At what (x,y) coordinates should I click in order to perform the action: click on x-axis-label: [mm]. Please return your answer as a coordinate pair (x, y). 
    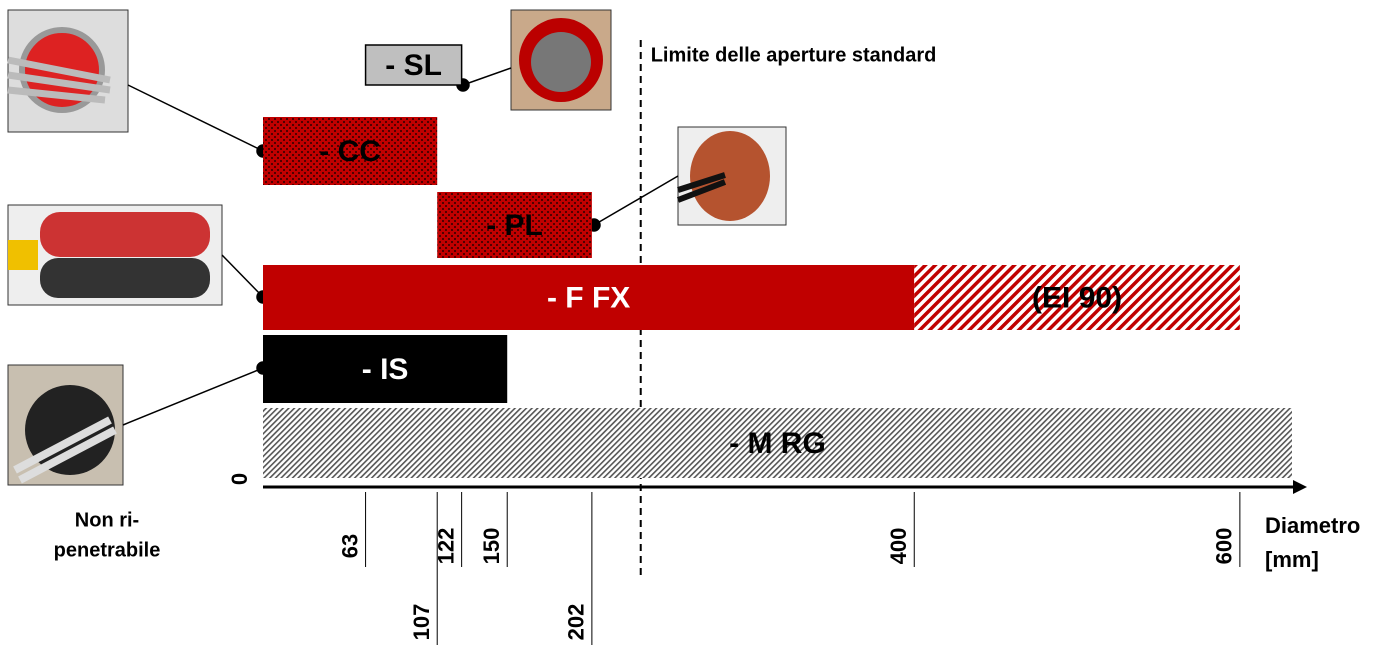
    Looking at the image, I should click on (1292, 559).